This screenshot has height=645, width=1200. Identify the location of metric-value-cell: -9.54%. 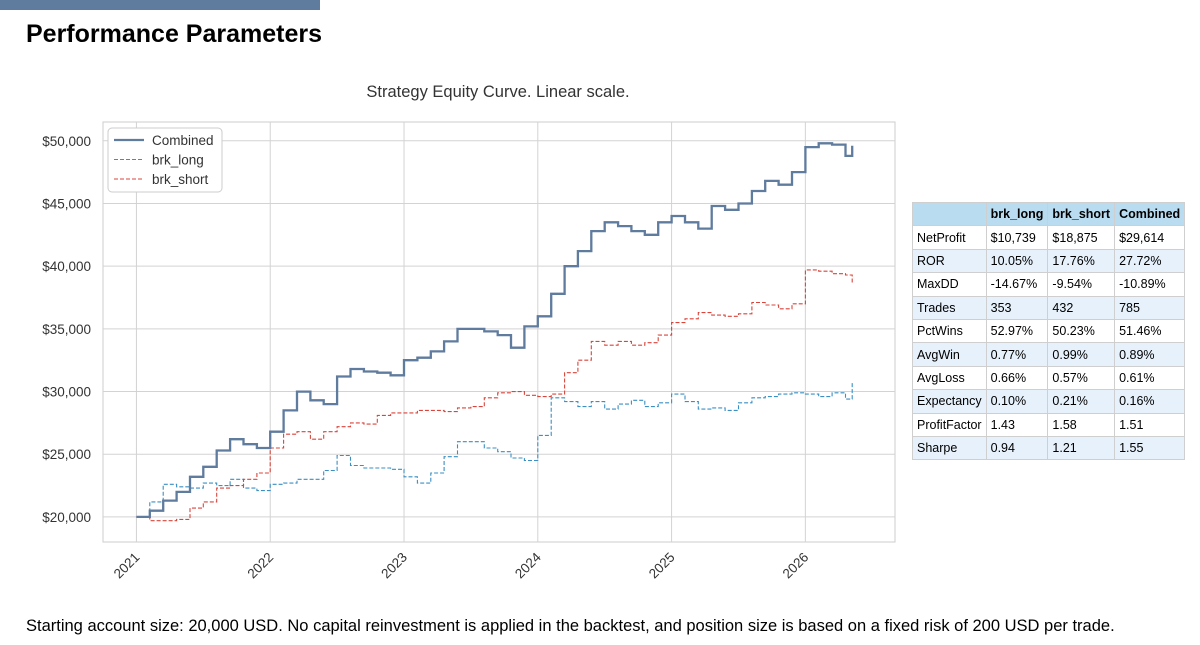
(1081, 284).